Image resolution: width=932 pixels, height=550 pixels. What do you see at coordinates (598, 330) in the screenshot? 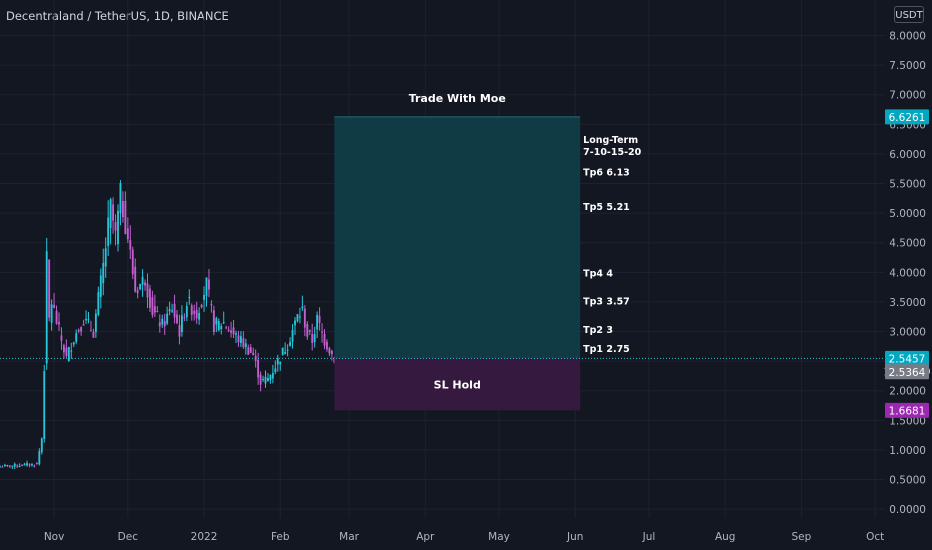
I see `target-label: Tp2 3` at bounding box center [598, 330].